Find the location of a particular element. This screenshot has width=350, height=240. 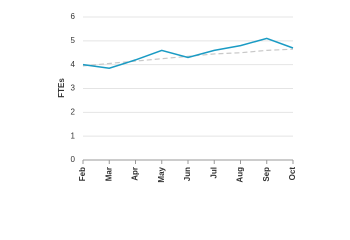

y-tick-label: 4 is located at coordinates (73, 64).